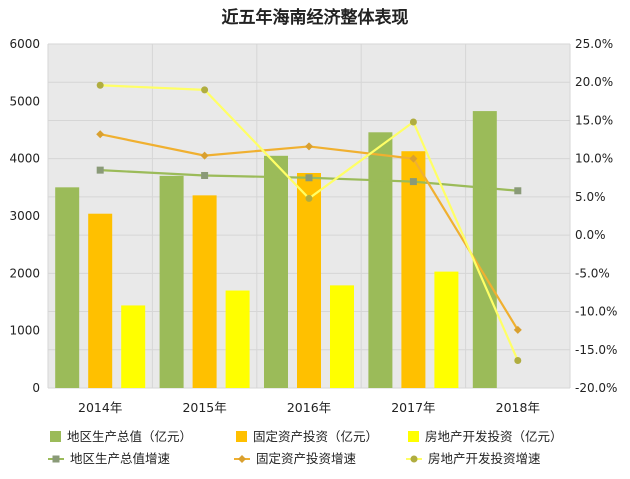 This screenshot has height=479, width=630. I want to click on x-tick-label: 2015年, so click(204, 407).